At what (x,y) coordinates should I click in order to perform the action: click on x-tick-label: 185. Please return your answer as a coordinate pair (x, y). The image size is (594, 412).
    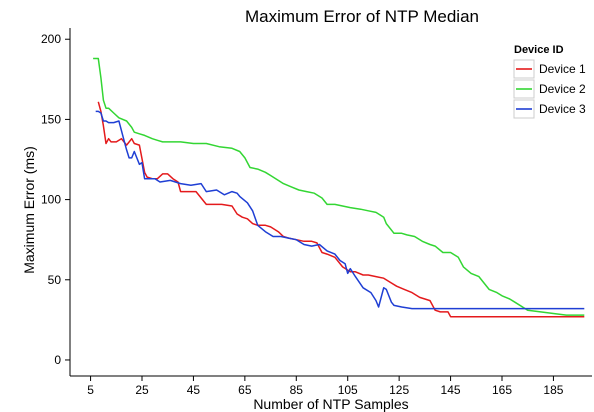
    Looking at the image, I should click on (553, 390).